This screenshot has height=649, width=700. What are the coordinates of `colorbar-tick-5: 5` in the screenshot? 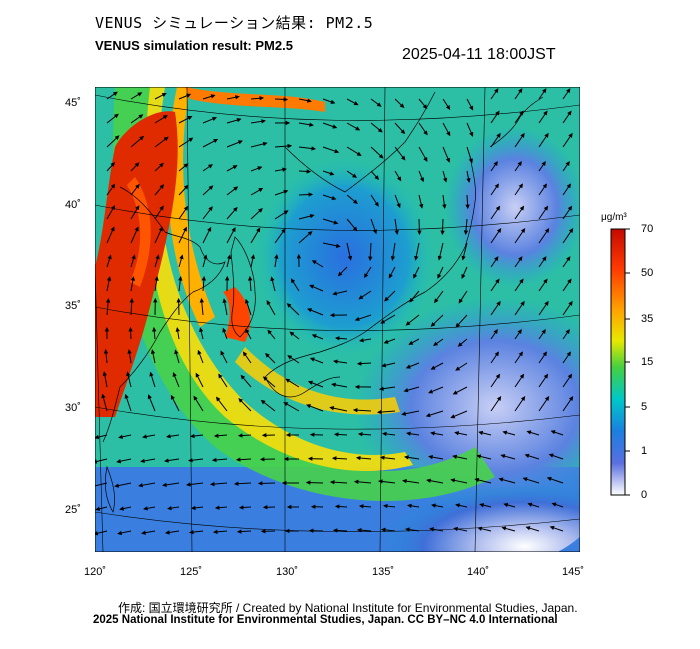 It's located at (644, 407).